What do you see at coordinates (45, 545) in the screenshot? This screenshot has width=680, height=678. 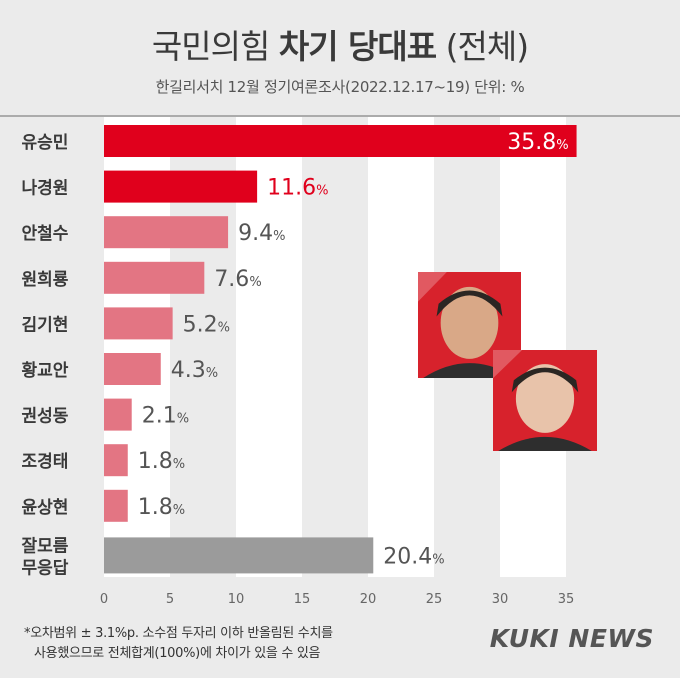 I see `category-label-9-line-0: 잘모름` at bounding box center [45, 545].